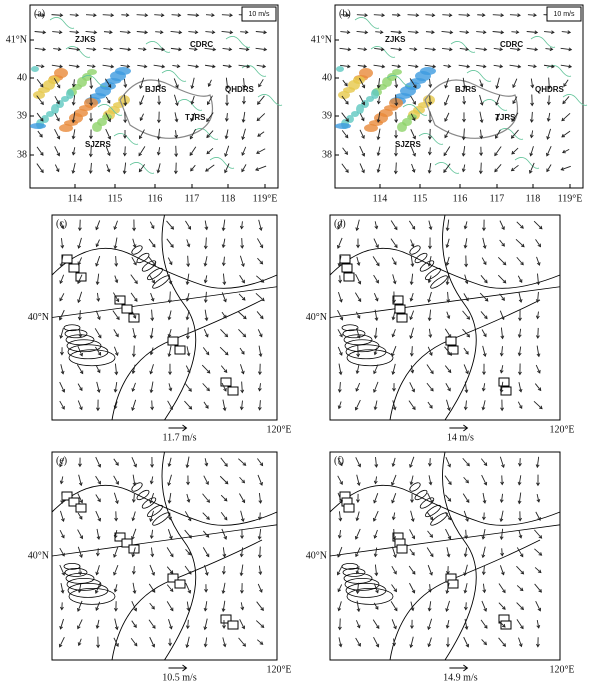 Image resolution: width=601 pixels, height=685 pixels. What do you see at coordinates (564, 14) in the screenshot?
I see `scale-box` at bounding box center [564, 14].